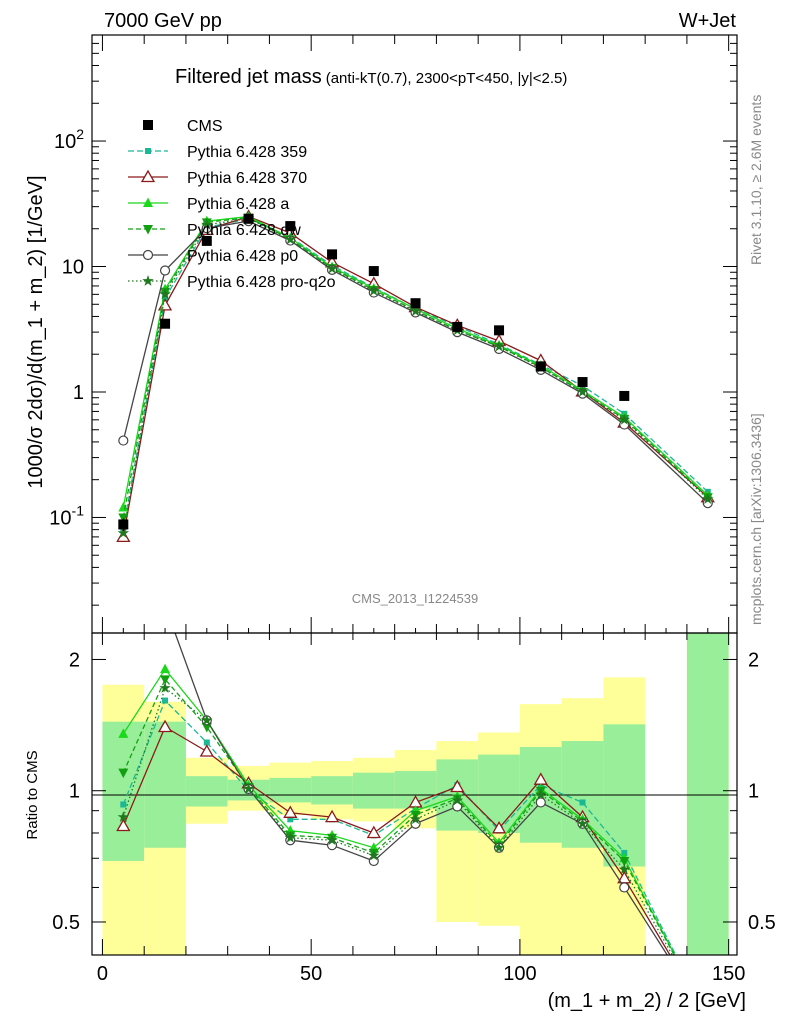 This screenshot has height=1024, width=786. I want to click on legend-marker-pp0, so click(148, 255).